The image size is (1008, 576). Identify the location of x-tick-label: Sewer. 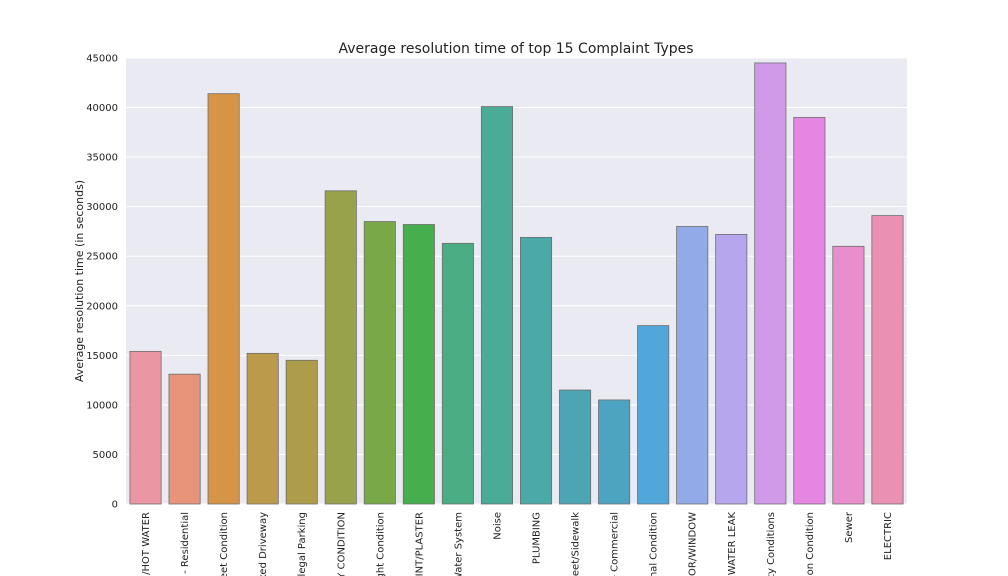
(849, 527).